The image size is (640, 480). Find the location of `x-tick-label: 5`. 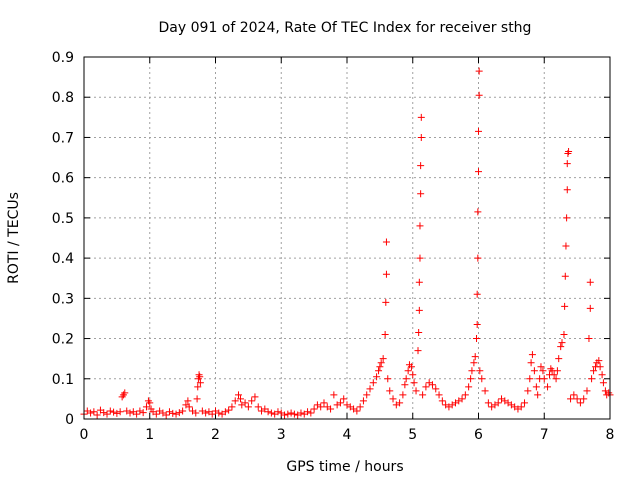

x-tick-label: 5 is located at coordinates (412, 435).